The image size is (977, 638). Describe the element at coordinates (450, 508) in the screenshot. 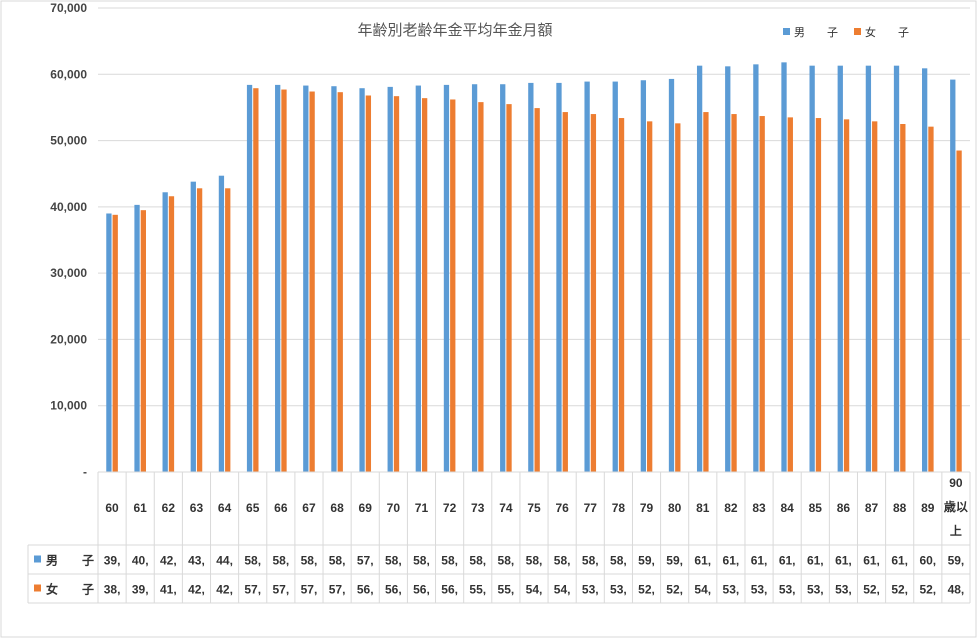

I see `x-tick-label: 72` at that location.